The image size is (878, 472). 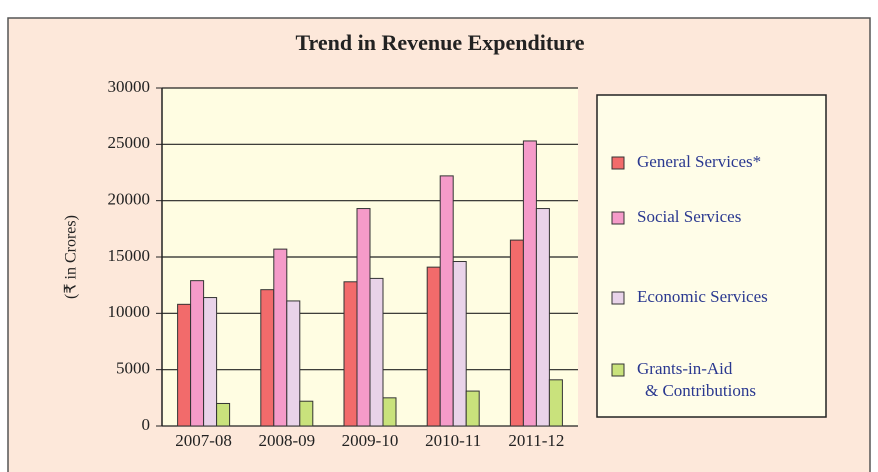 I want to click on legend-label: General Services*, so click(x=699, y=161).